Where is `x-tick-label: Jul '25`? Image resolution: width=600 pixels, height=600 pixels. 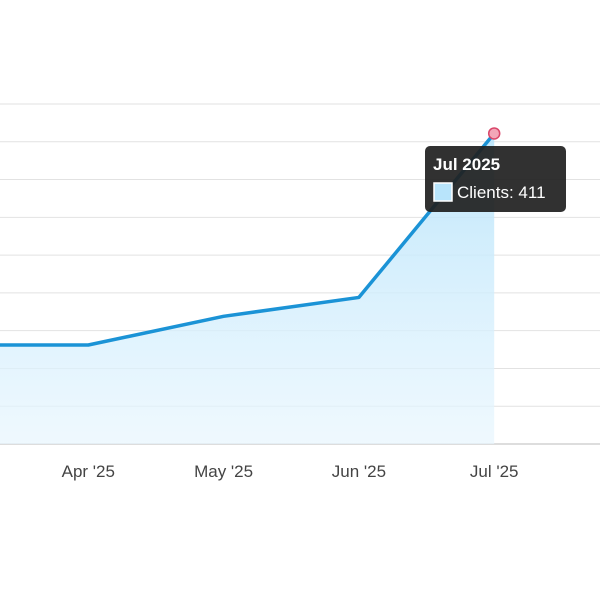
x-tick-label: Jul '25 is located at coordinates (494, 471).